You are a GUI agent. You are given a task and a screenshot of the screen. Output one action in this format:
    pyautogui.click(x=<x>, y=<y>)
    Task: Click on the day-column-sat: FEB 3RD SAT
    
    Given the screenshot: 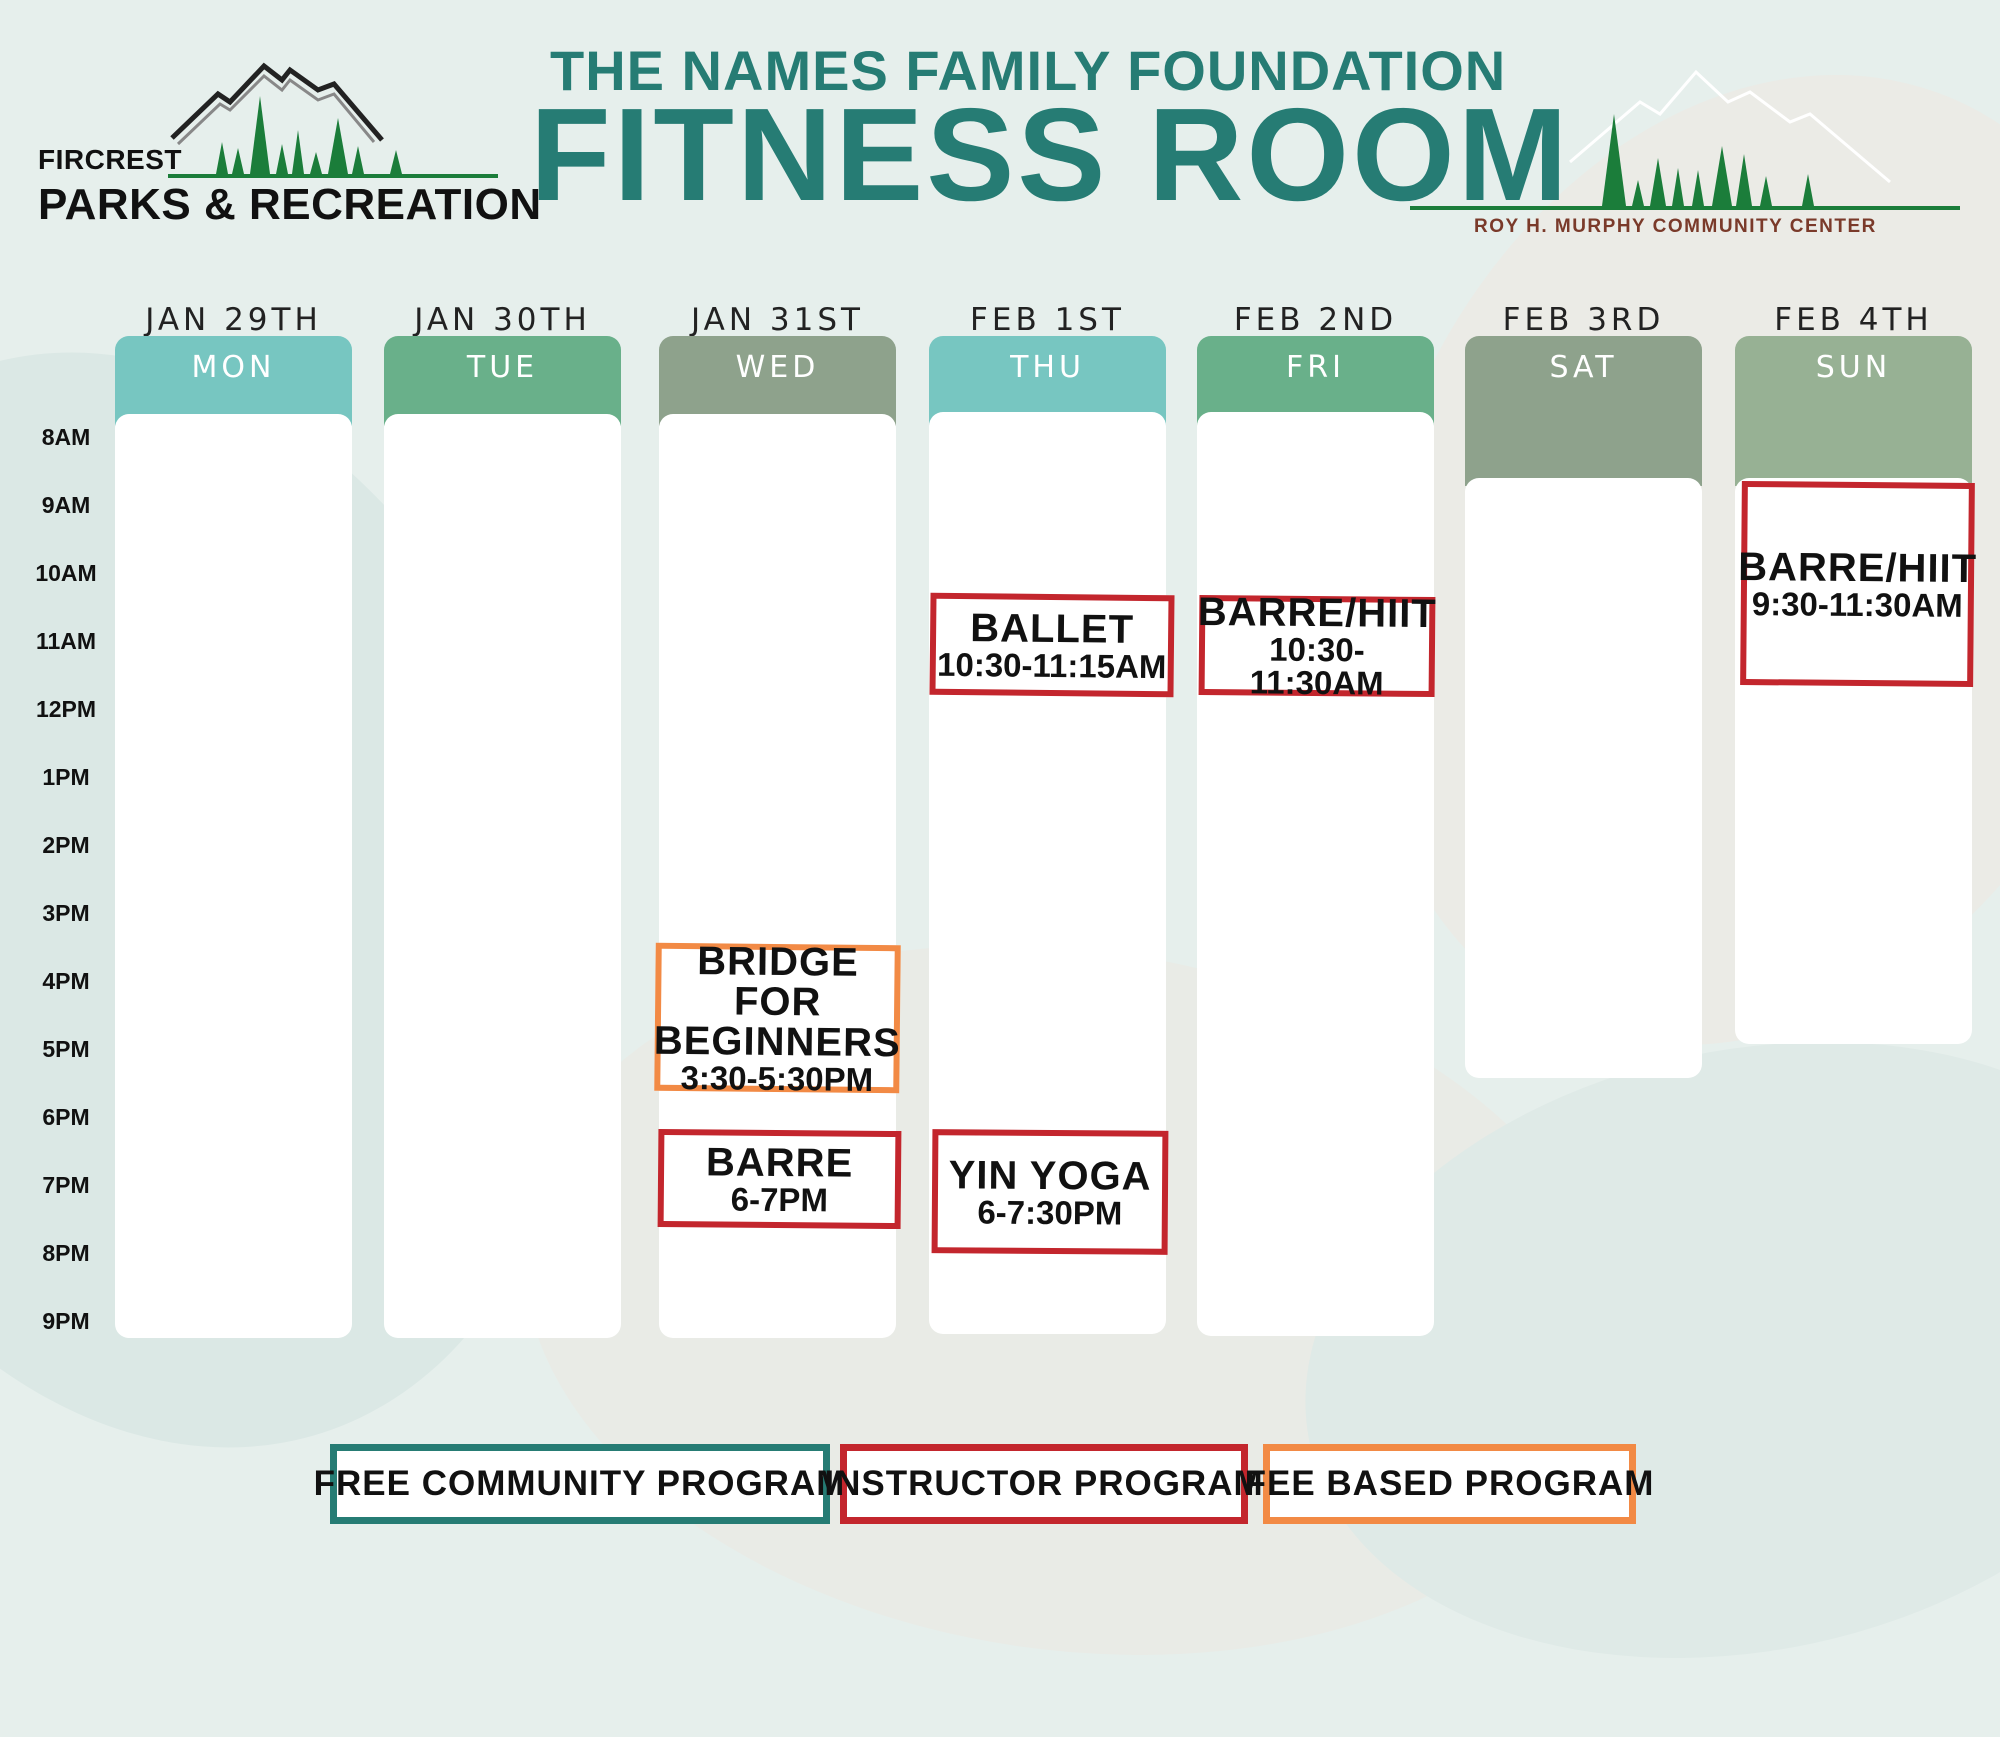 What is the action you would take?
    pyautogui.click(x=1583, y=690)
    